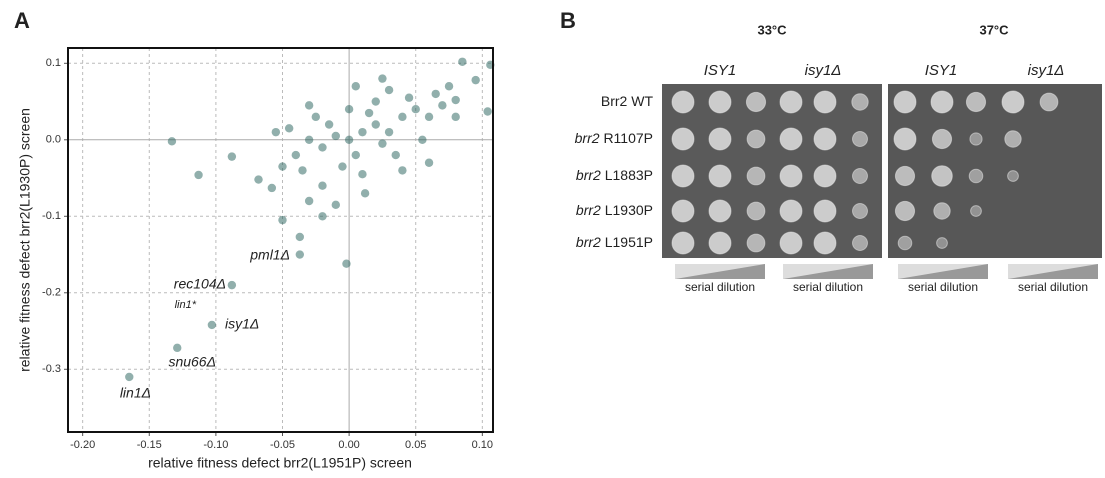  What do you see at coordinates (627, 101) in the screenshot?
I see `strain-label: Brr2 WT` at bounding box center [627, 101].